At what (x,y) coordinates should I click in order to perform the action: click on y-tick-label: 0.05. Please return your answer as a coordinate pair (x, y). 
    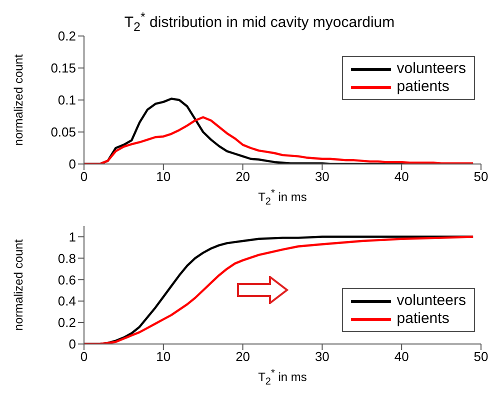
    Looking at the image, I should click on (63, 132).